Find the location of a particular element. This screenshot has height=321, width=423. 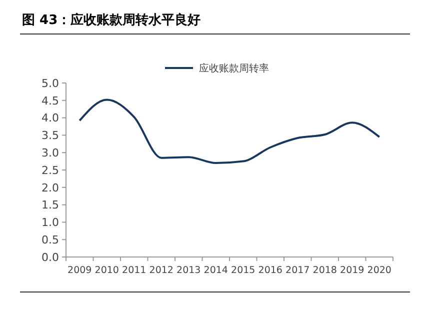

x-tick-label: 2011 is located at coordinates (134, 270).